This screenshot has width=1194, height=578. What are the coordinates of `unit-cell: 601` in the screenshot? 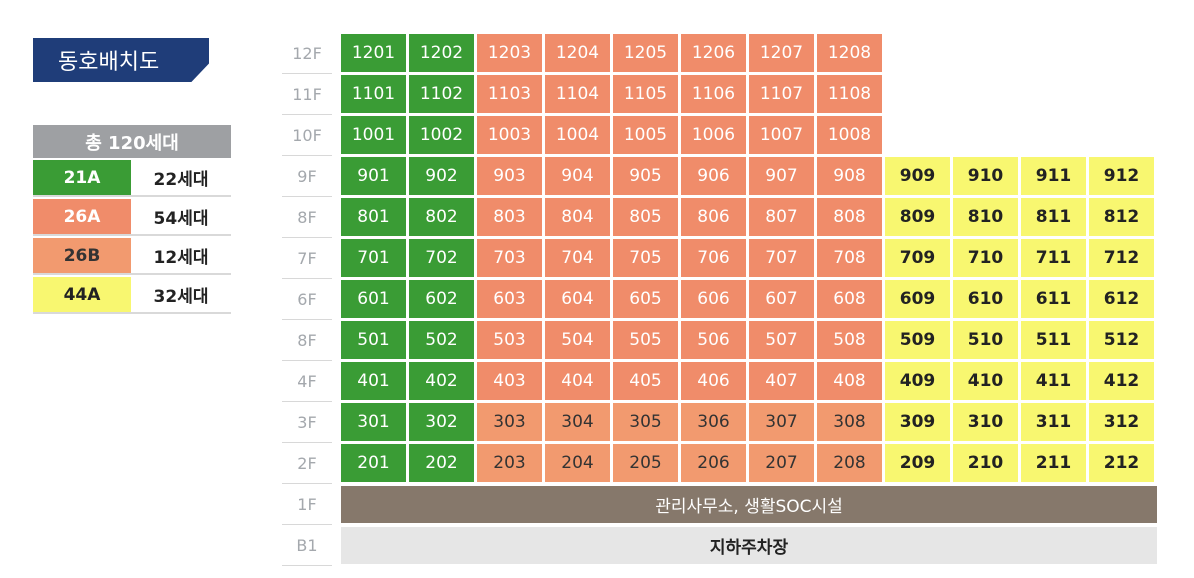 It's located at (373, 299).